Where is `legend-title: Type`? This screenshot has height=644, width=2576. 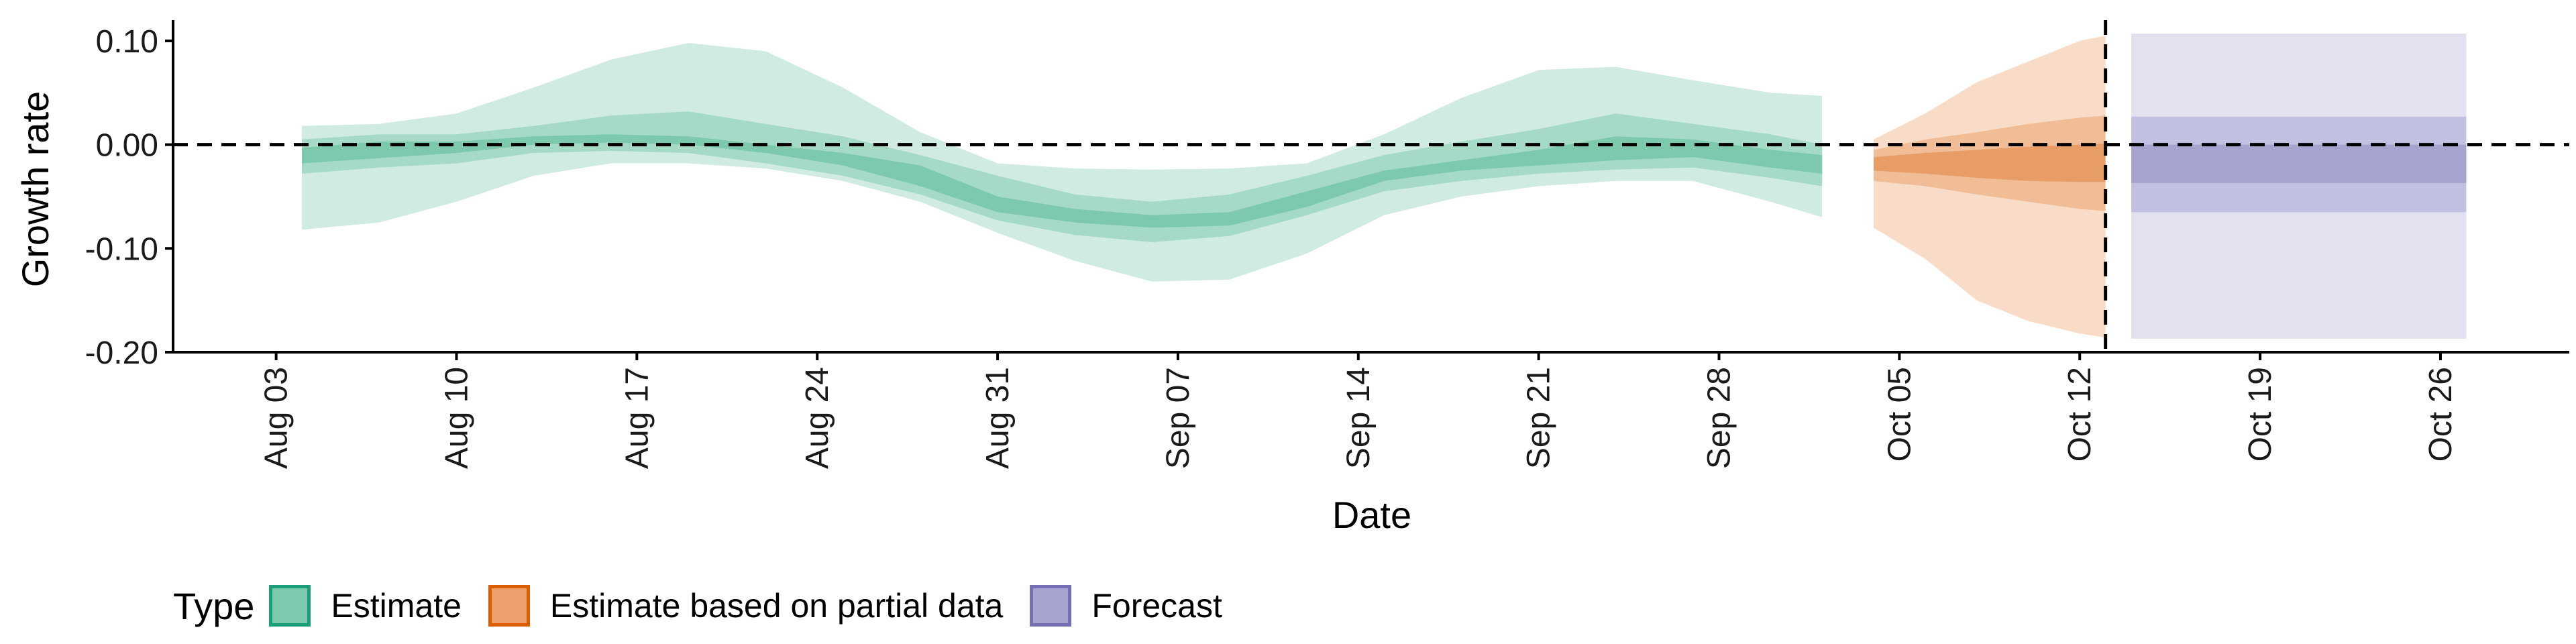
legend-title: Type is located at coordinates (214, 605).